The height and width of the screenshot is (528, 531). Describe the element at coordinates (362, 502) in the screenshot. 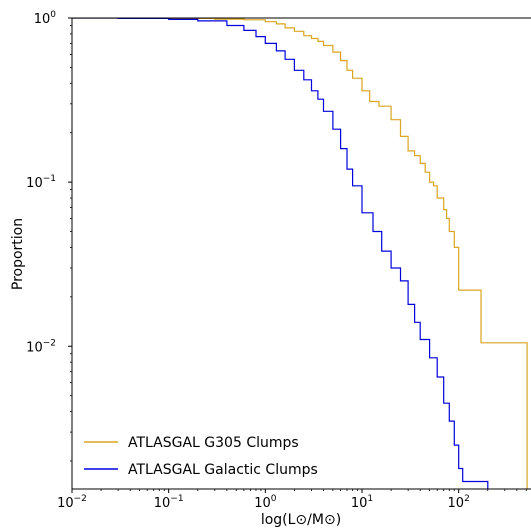

I see `x-tick-label: 10¹` at that location.